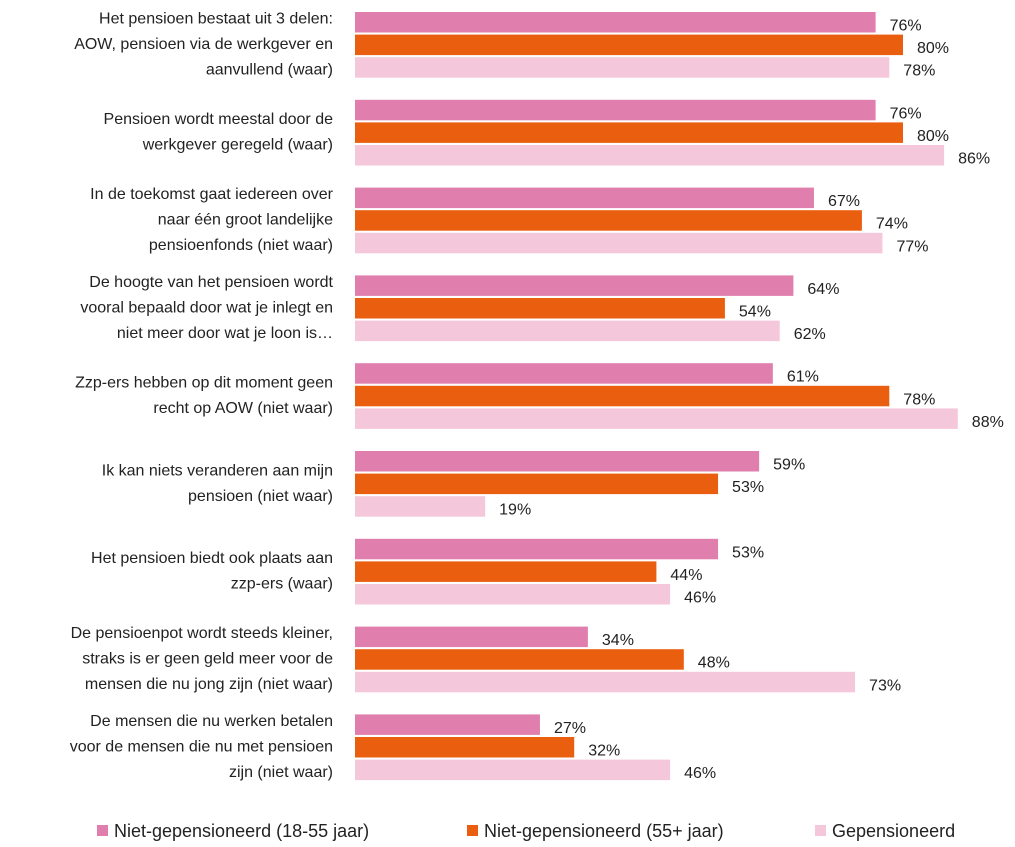  I want to click on value-label: 62%, so click(810, 334).